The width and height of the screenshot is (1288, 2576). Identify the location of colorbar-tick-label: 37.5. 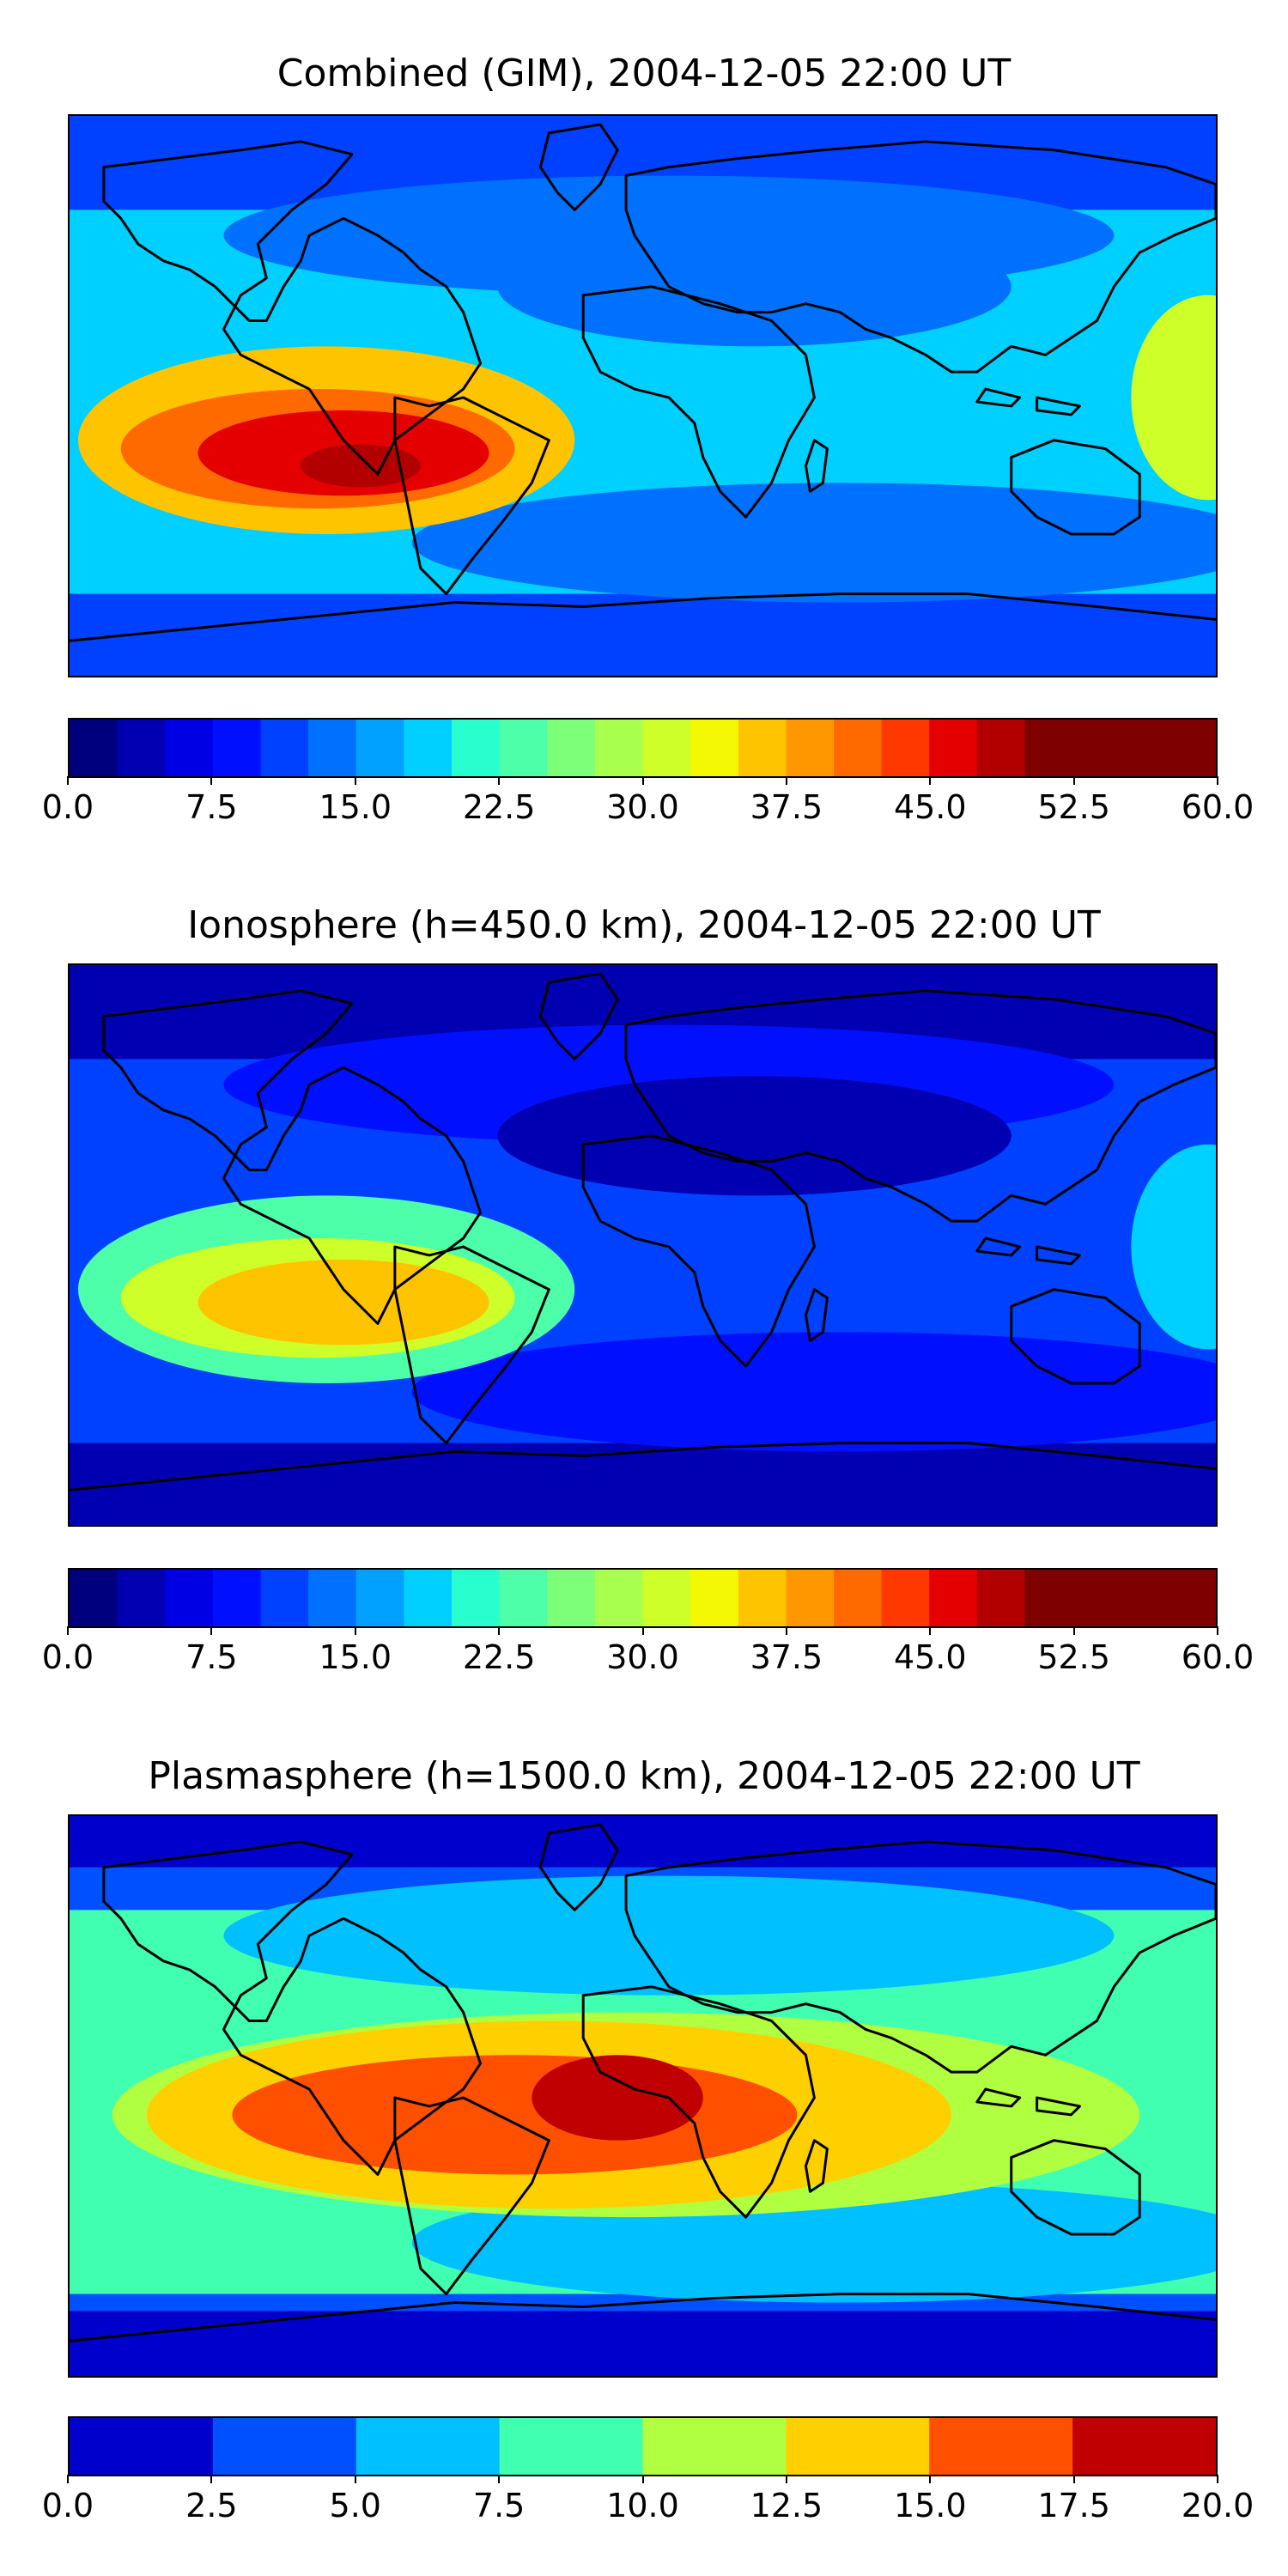
(786, 1657).